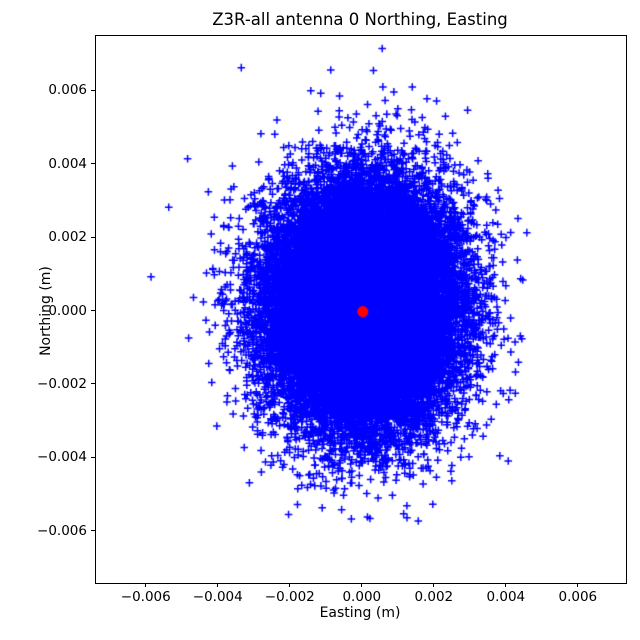 The height and width of the screenshot is (640, 640). What do you see at coordinates (67, 90) in the screenshot?
I see `y-tick-label: 0.006` at bounding box center [67, 90].